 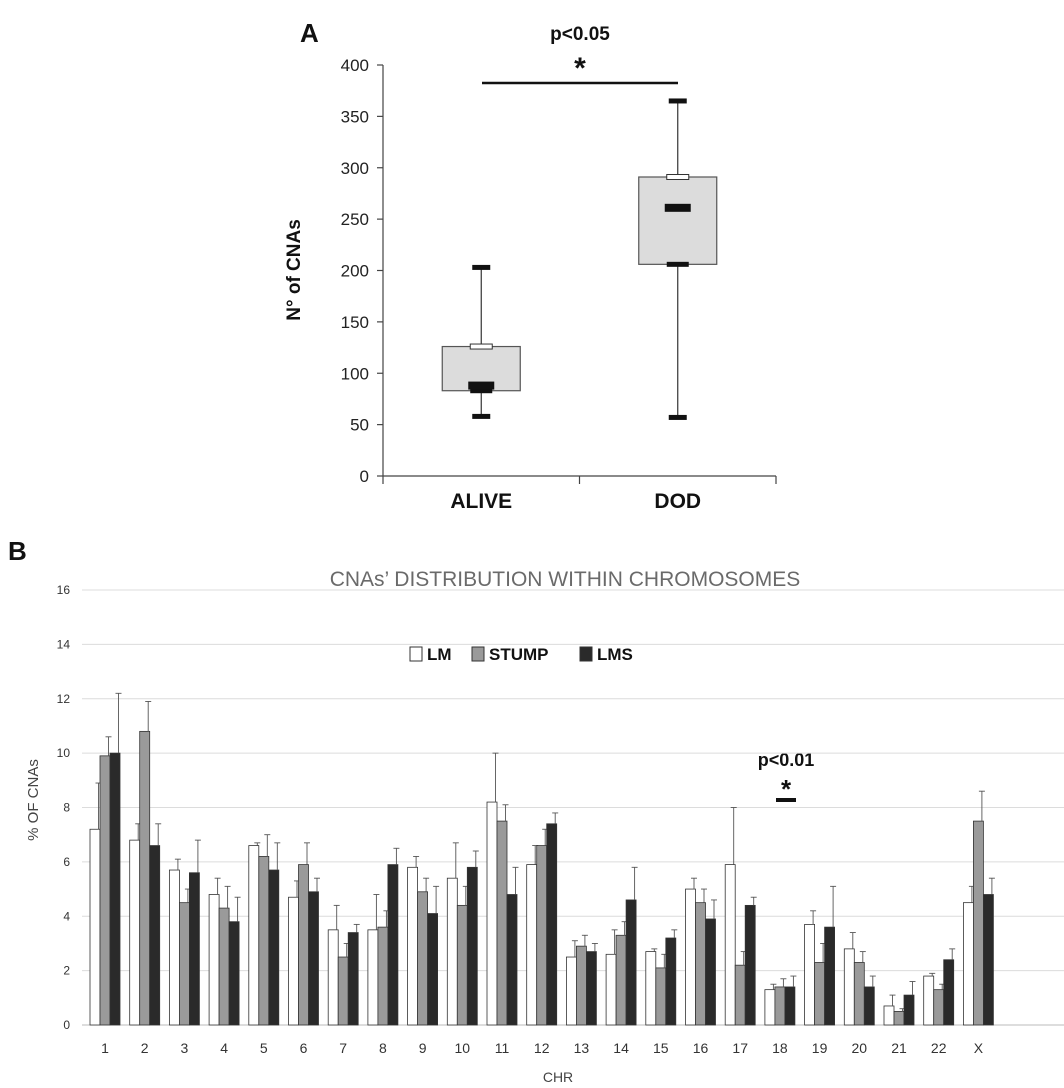 What do you see at coordinates (939, 1048) in the screenshot?
I see `x-tick-label: 22` at bounding box center [939, 1048].